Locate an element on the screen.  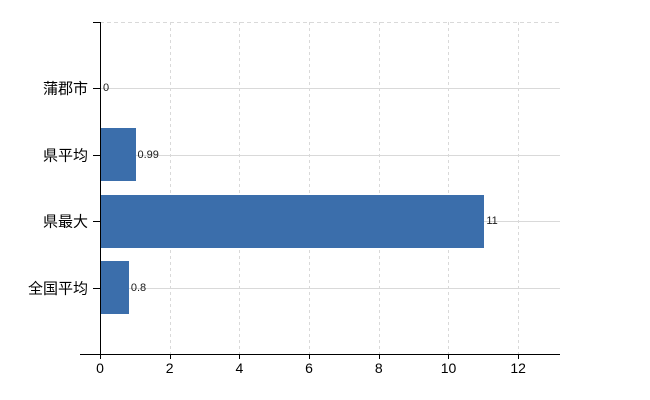
bar-value-label: 0.8 is located at coordinates (138, 287).